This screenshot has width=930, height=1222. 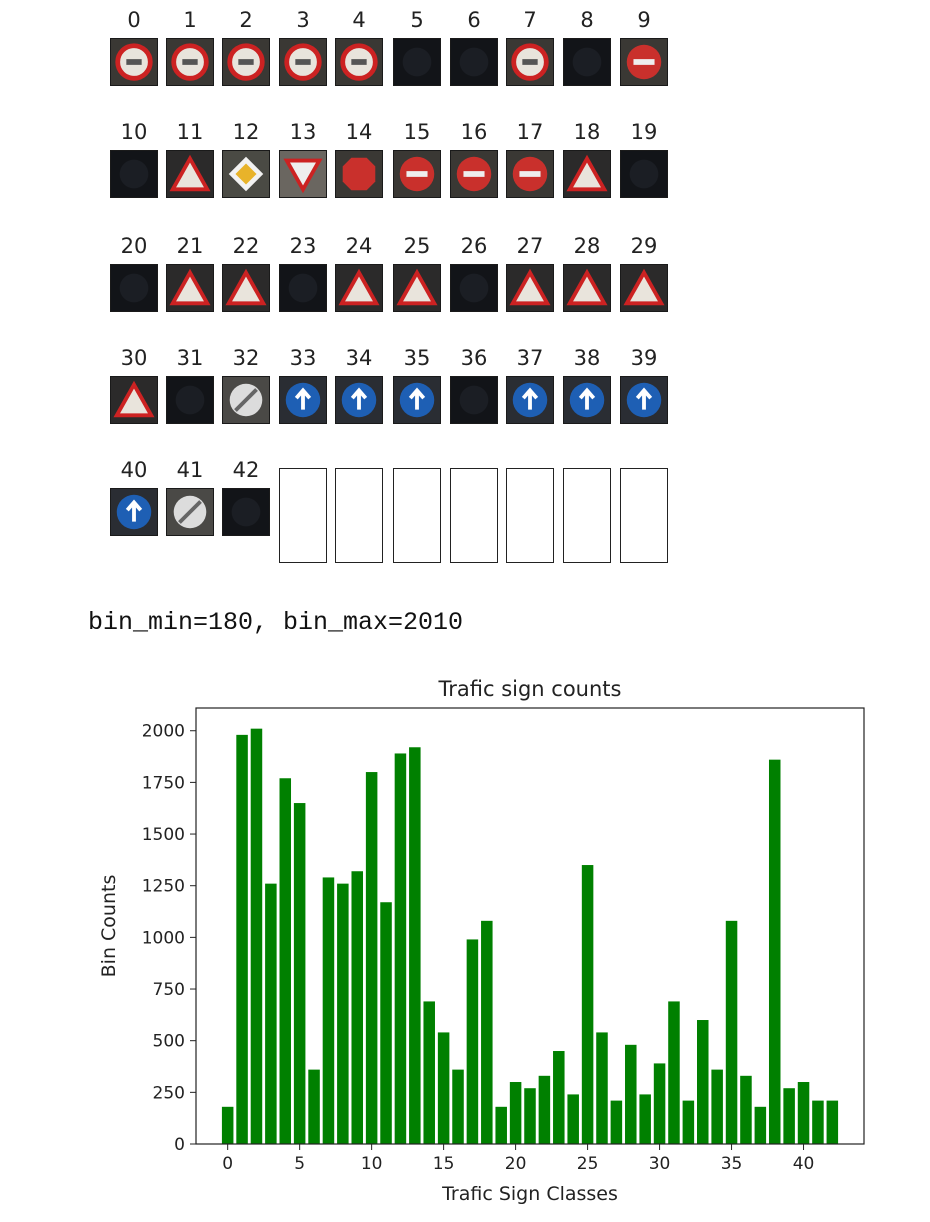 I want to click on x-tick-label: 40, so click(x=804, y=1164).